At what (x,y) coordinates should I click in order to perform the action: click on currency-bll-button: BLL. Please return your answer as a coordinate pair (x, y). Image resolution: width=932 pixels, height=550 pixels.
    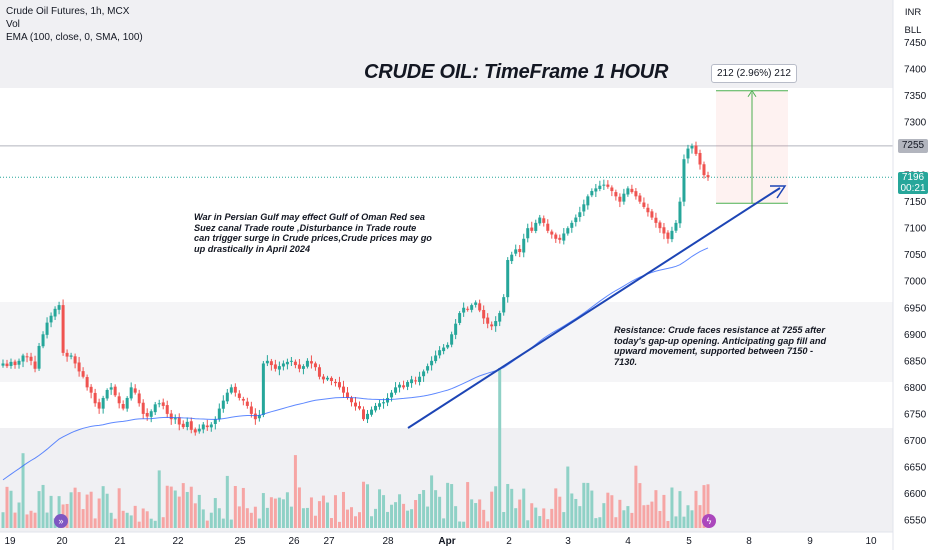
    Looking at the image, I should click on (913, 30).